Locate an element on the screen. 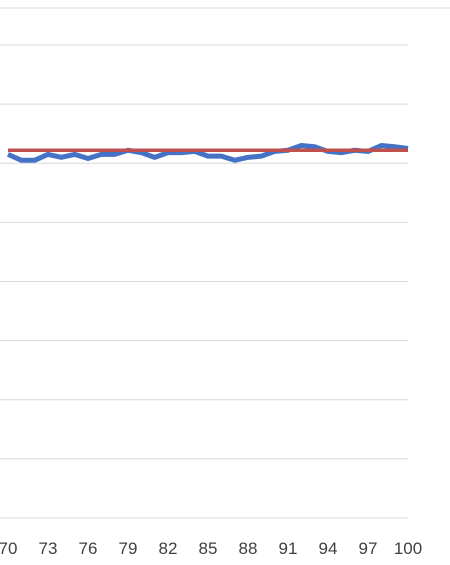 The width and height of the screenshot is (450, 565). x-tick-label: 88 is located at coordinates (248, 548).